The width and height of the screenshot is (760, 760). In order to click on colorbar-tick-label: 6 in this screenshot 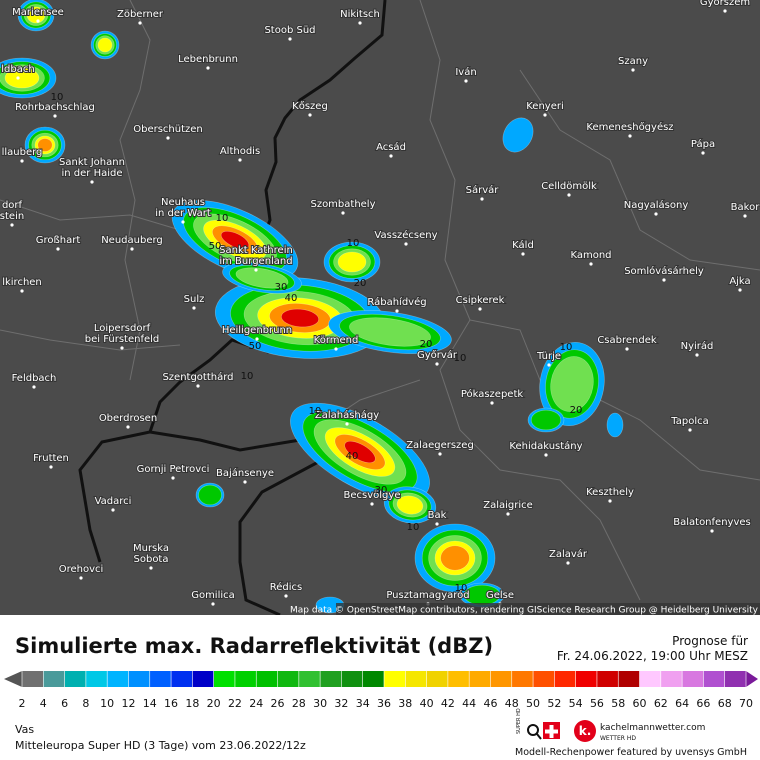, I will do `click(64, 703)`.